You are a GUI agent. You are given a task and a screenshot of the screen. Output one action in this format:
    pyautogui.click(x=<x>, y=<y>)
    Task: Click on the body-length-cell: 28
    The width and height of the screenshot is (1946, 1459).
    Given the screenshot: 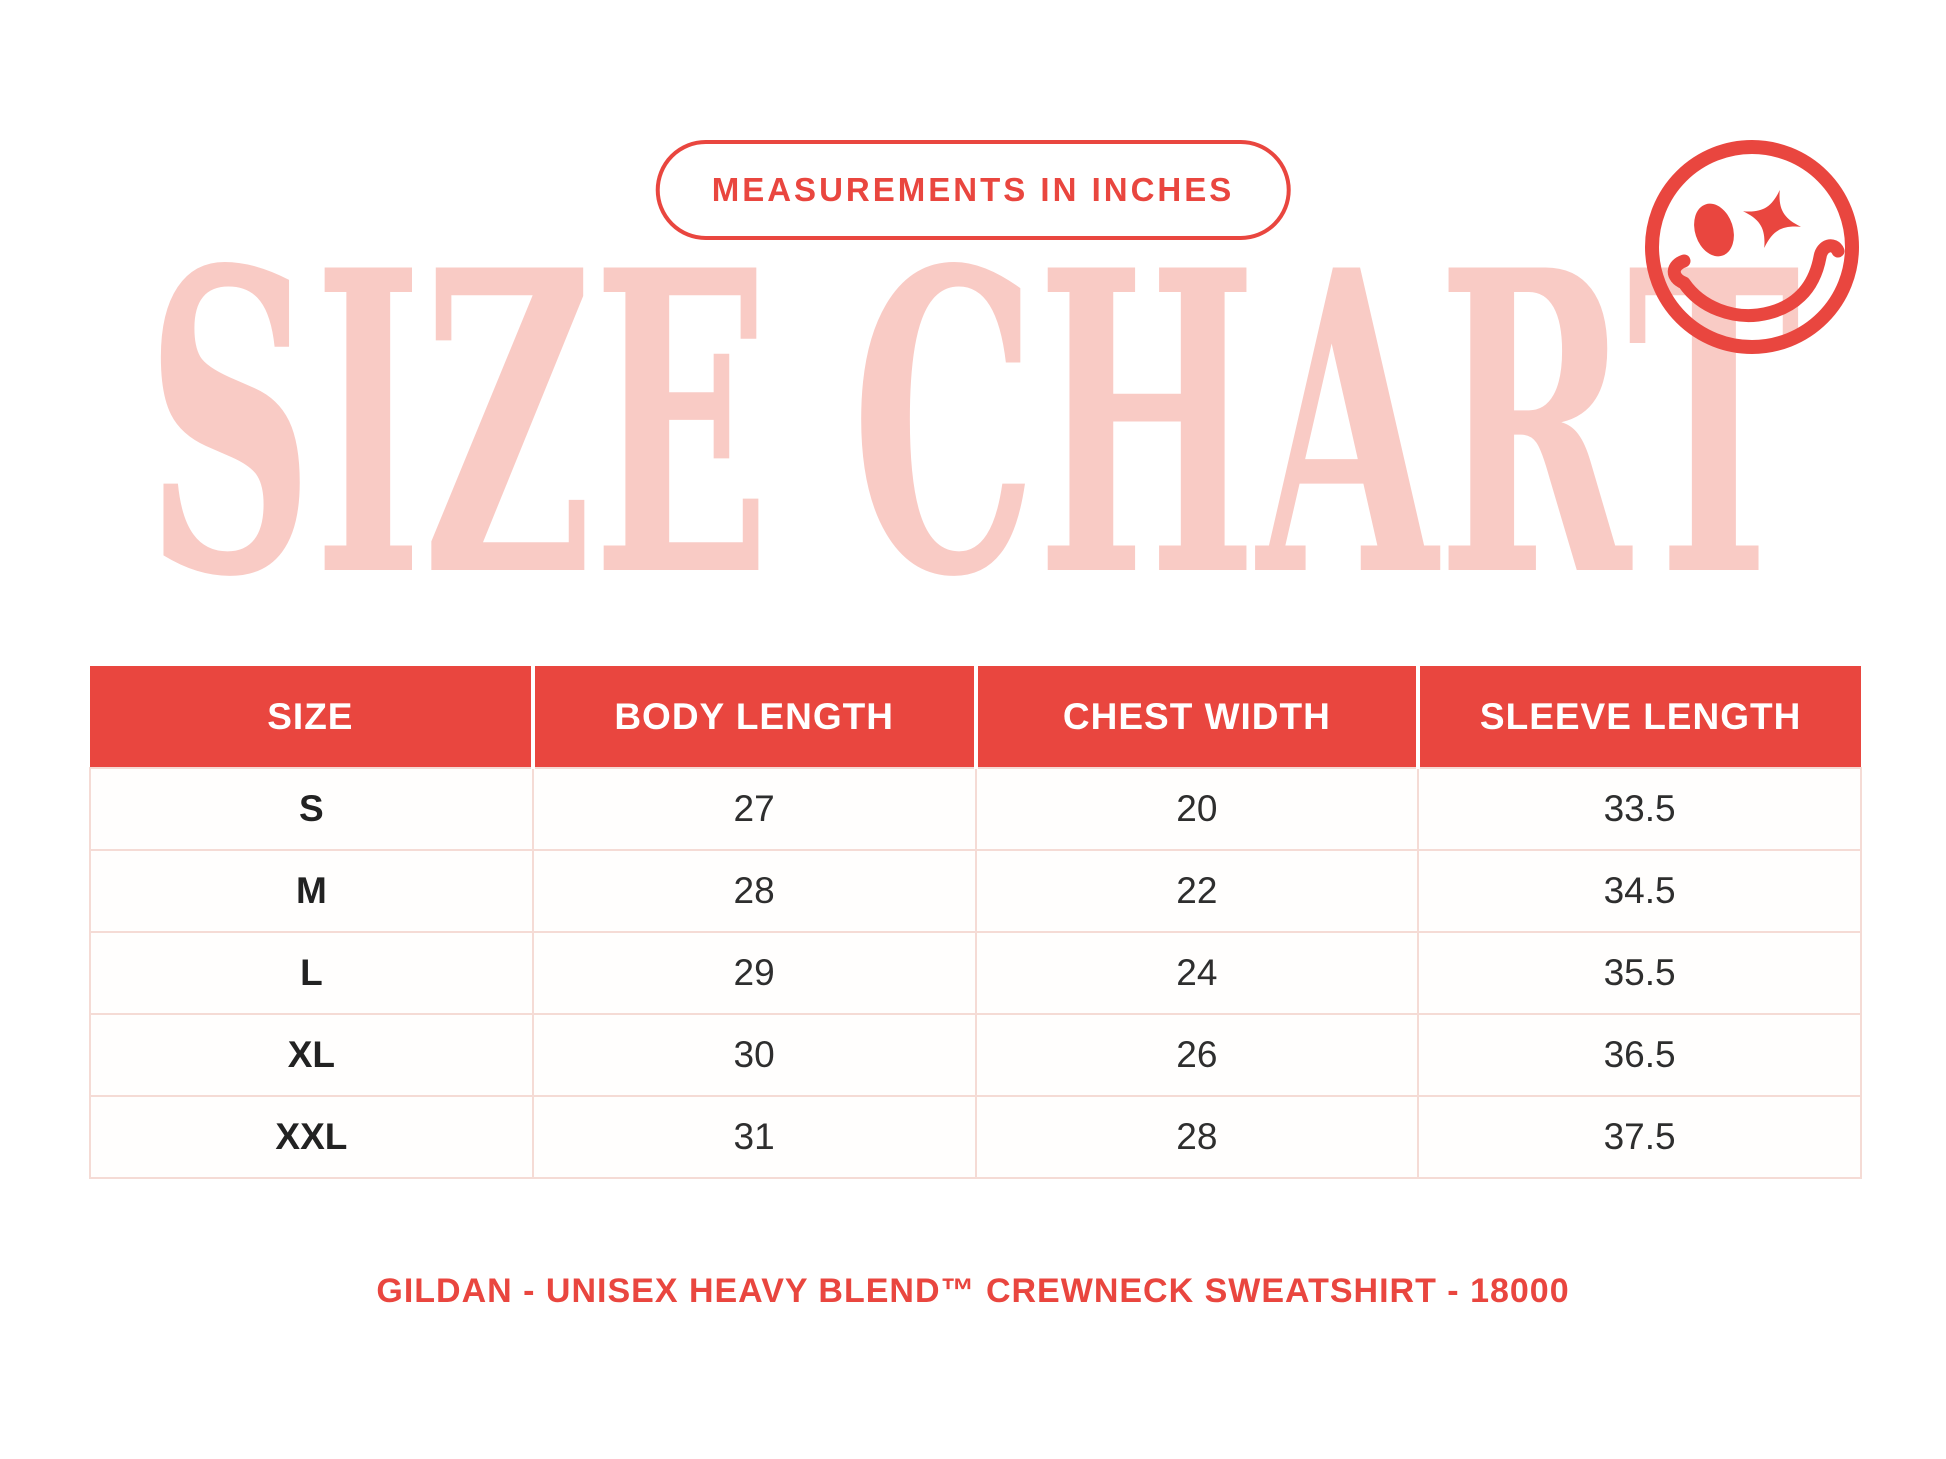 What is the action you would take?
    pyautogui.click(x=754, y=891)
    